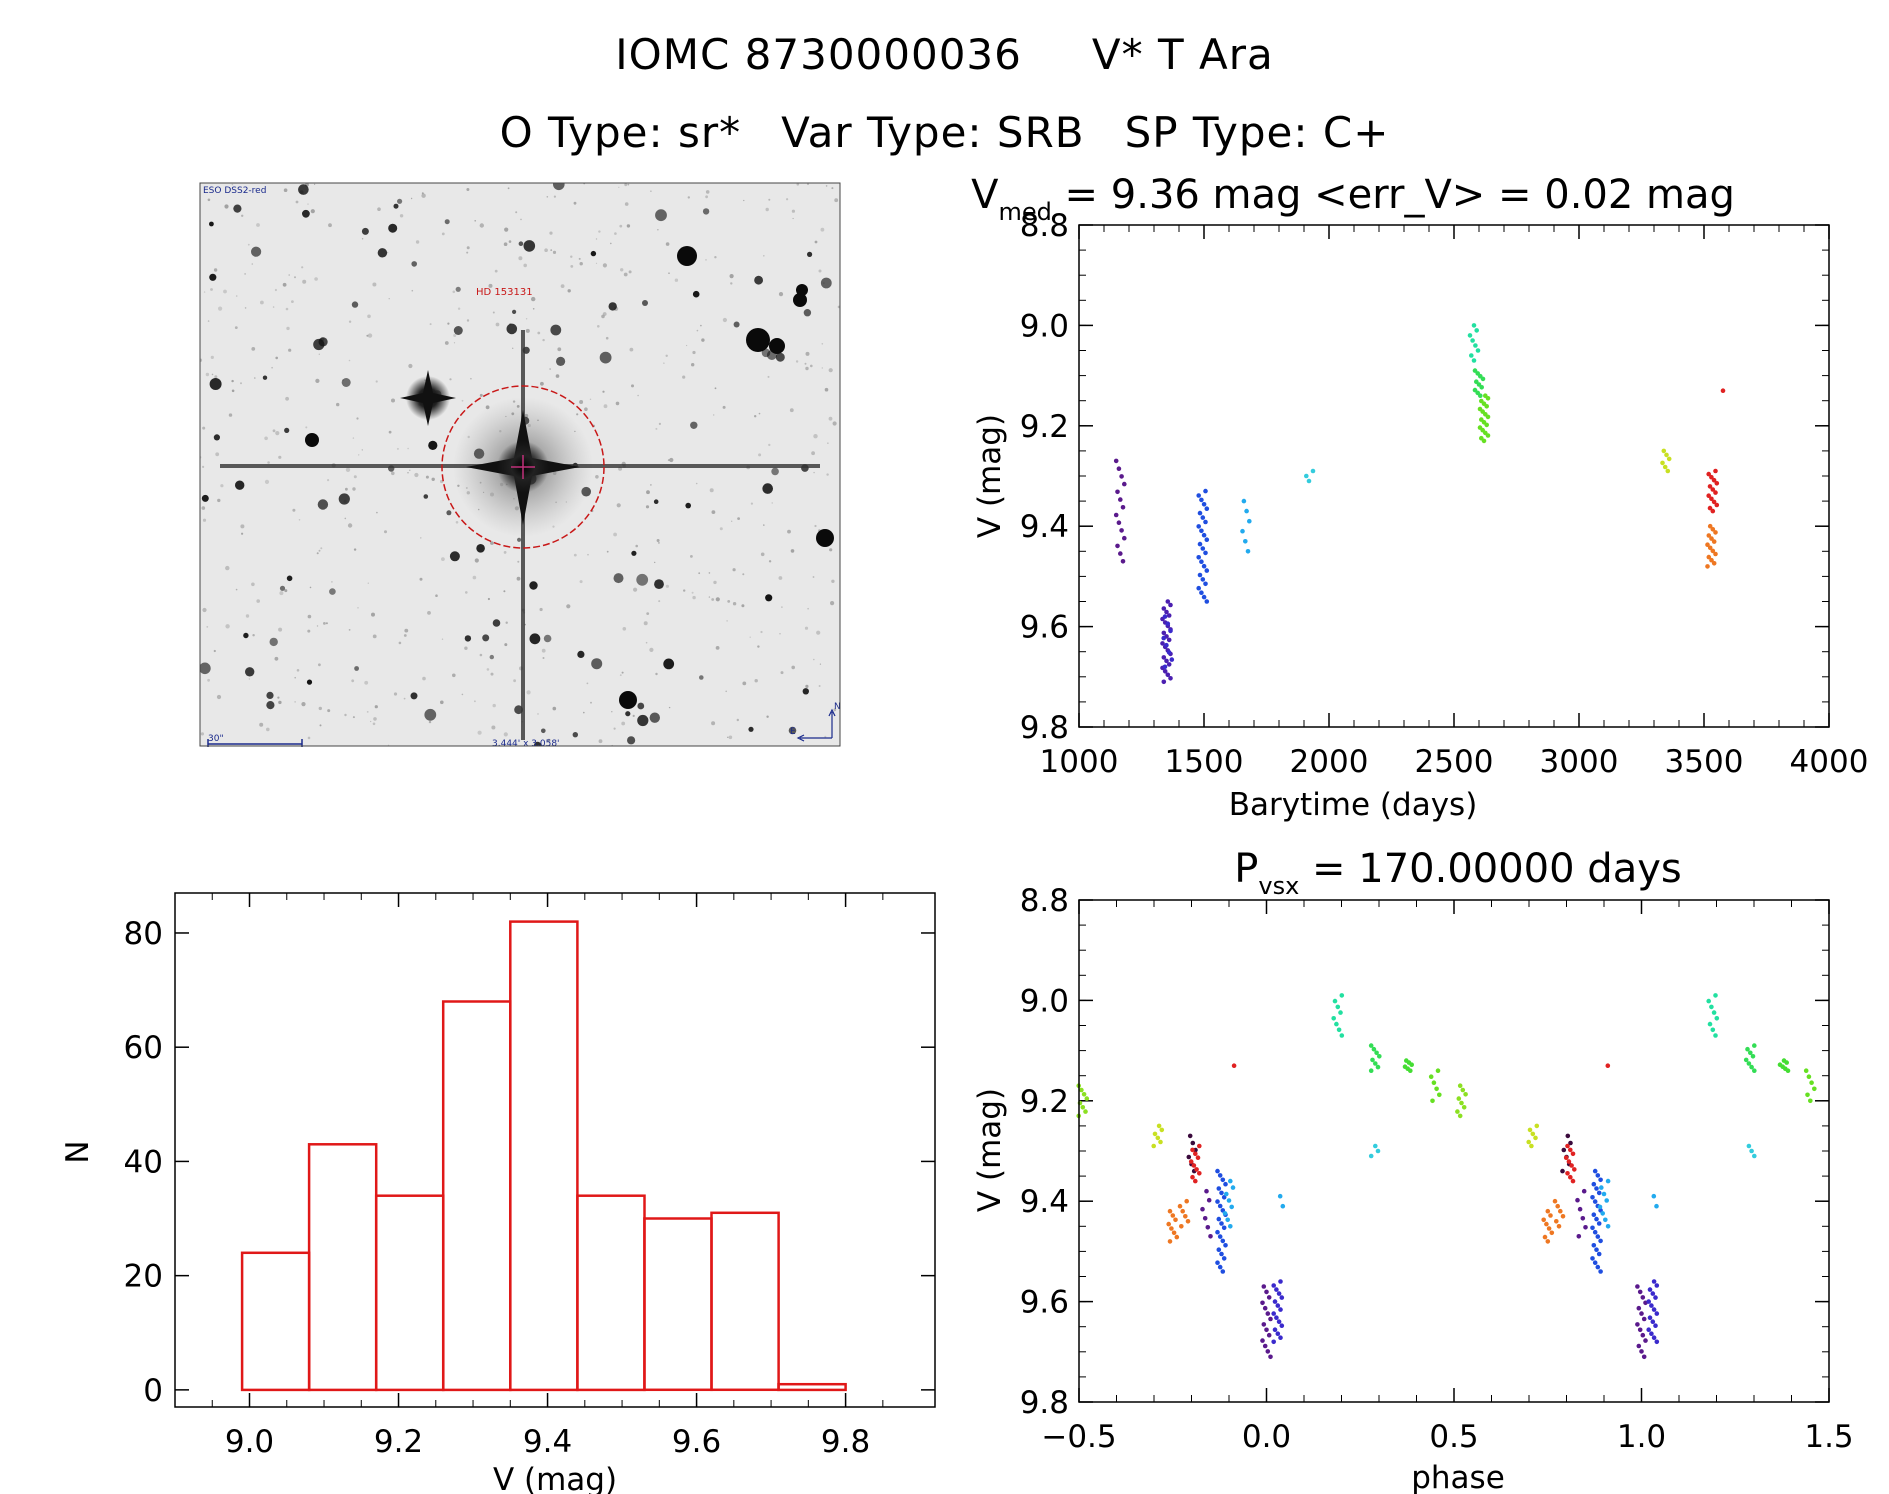 The width and height of the screenshot is (1889, 1494). I want to click on object-type: O Type: sr*, so click(620, 132).